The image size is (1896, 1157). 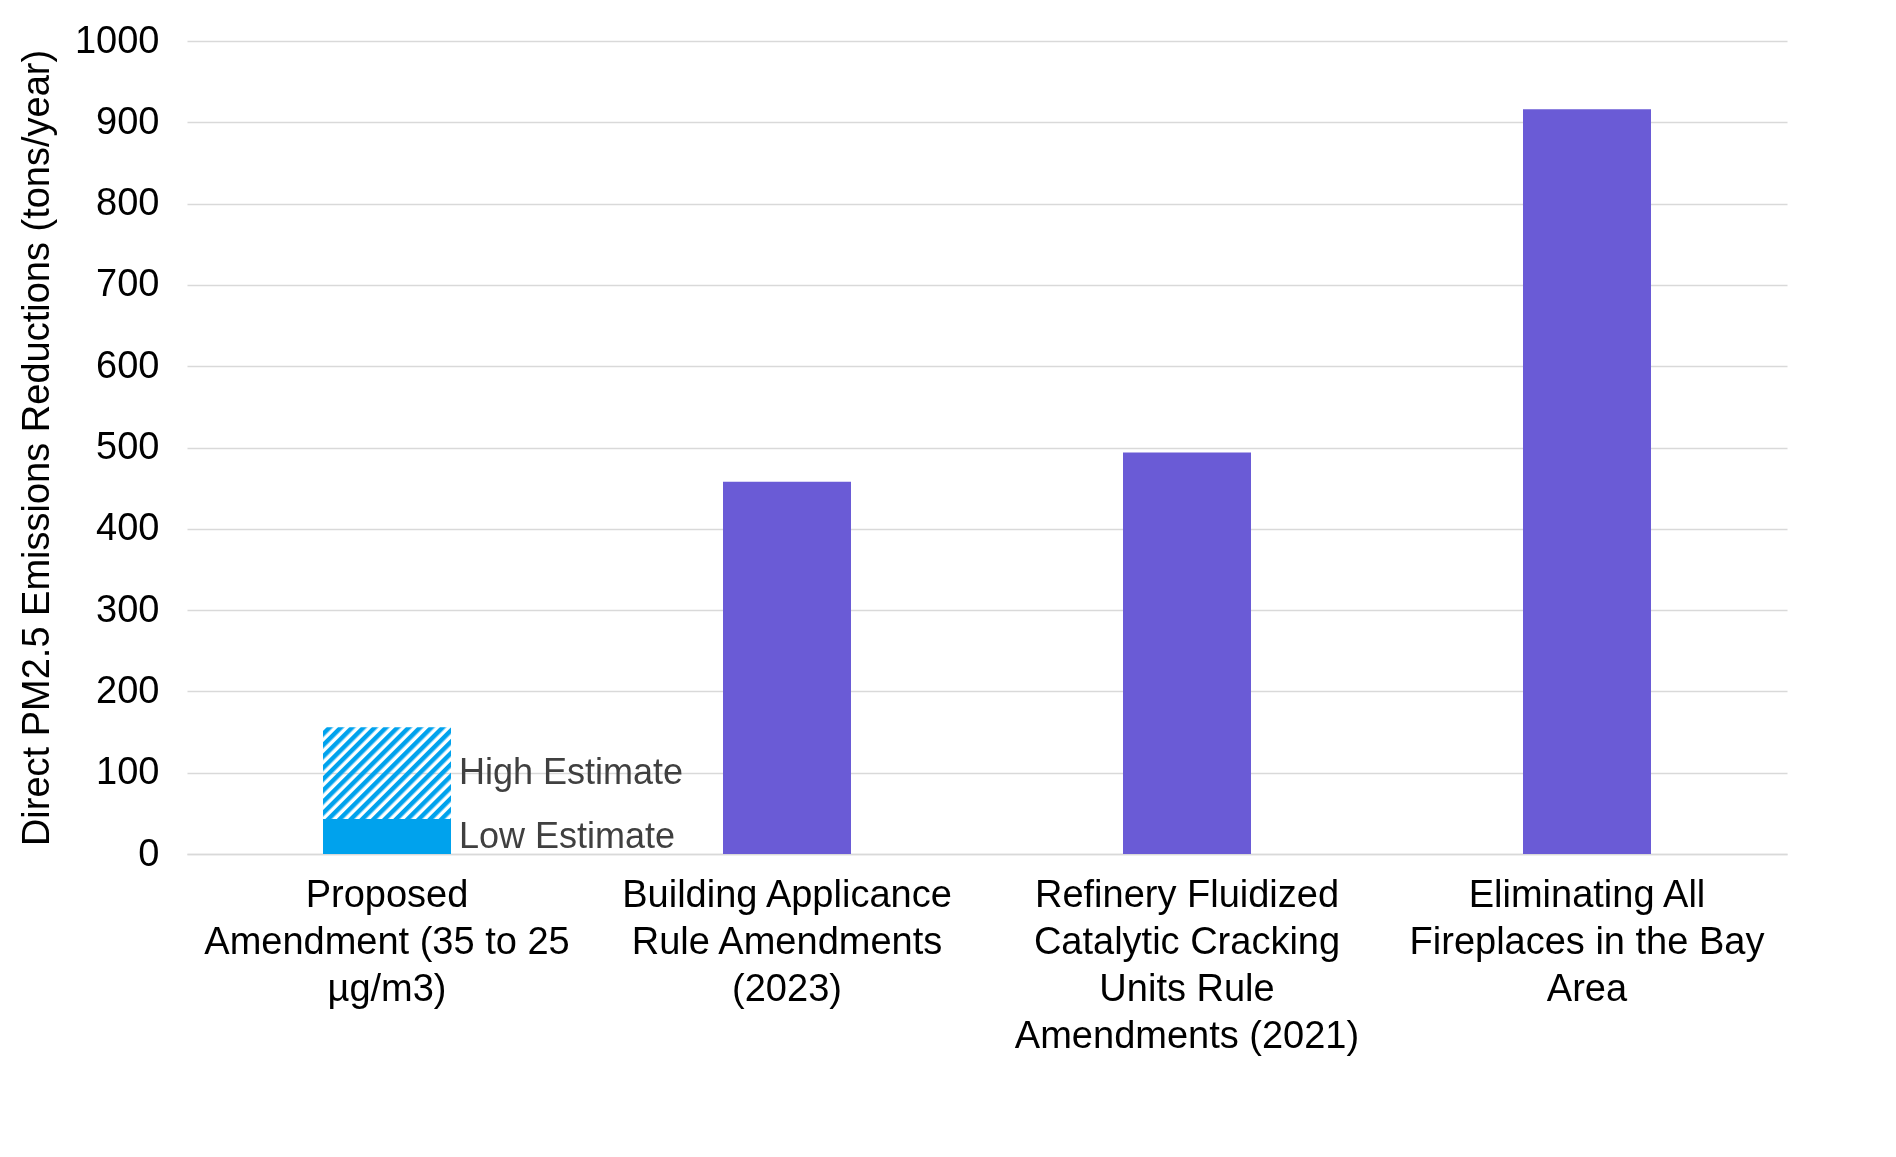 I want to click on x-tick-label: Building Applicance Rule Amendments (2023), so click(x=787, y=940).